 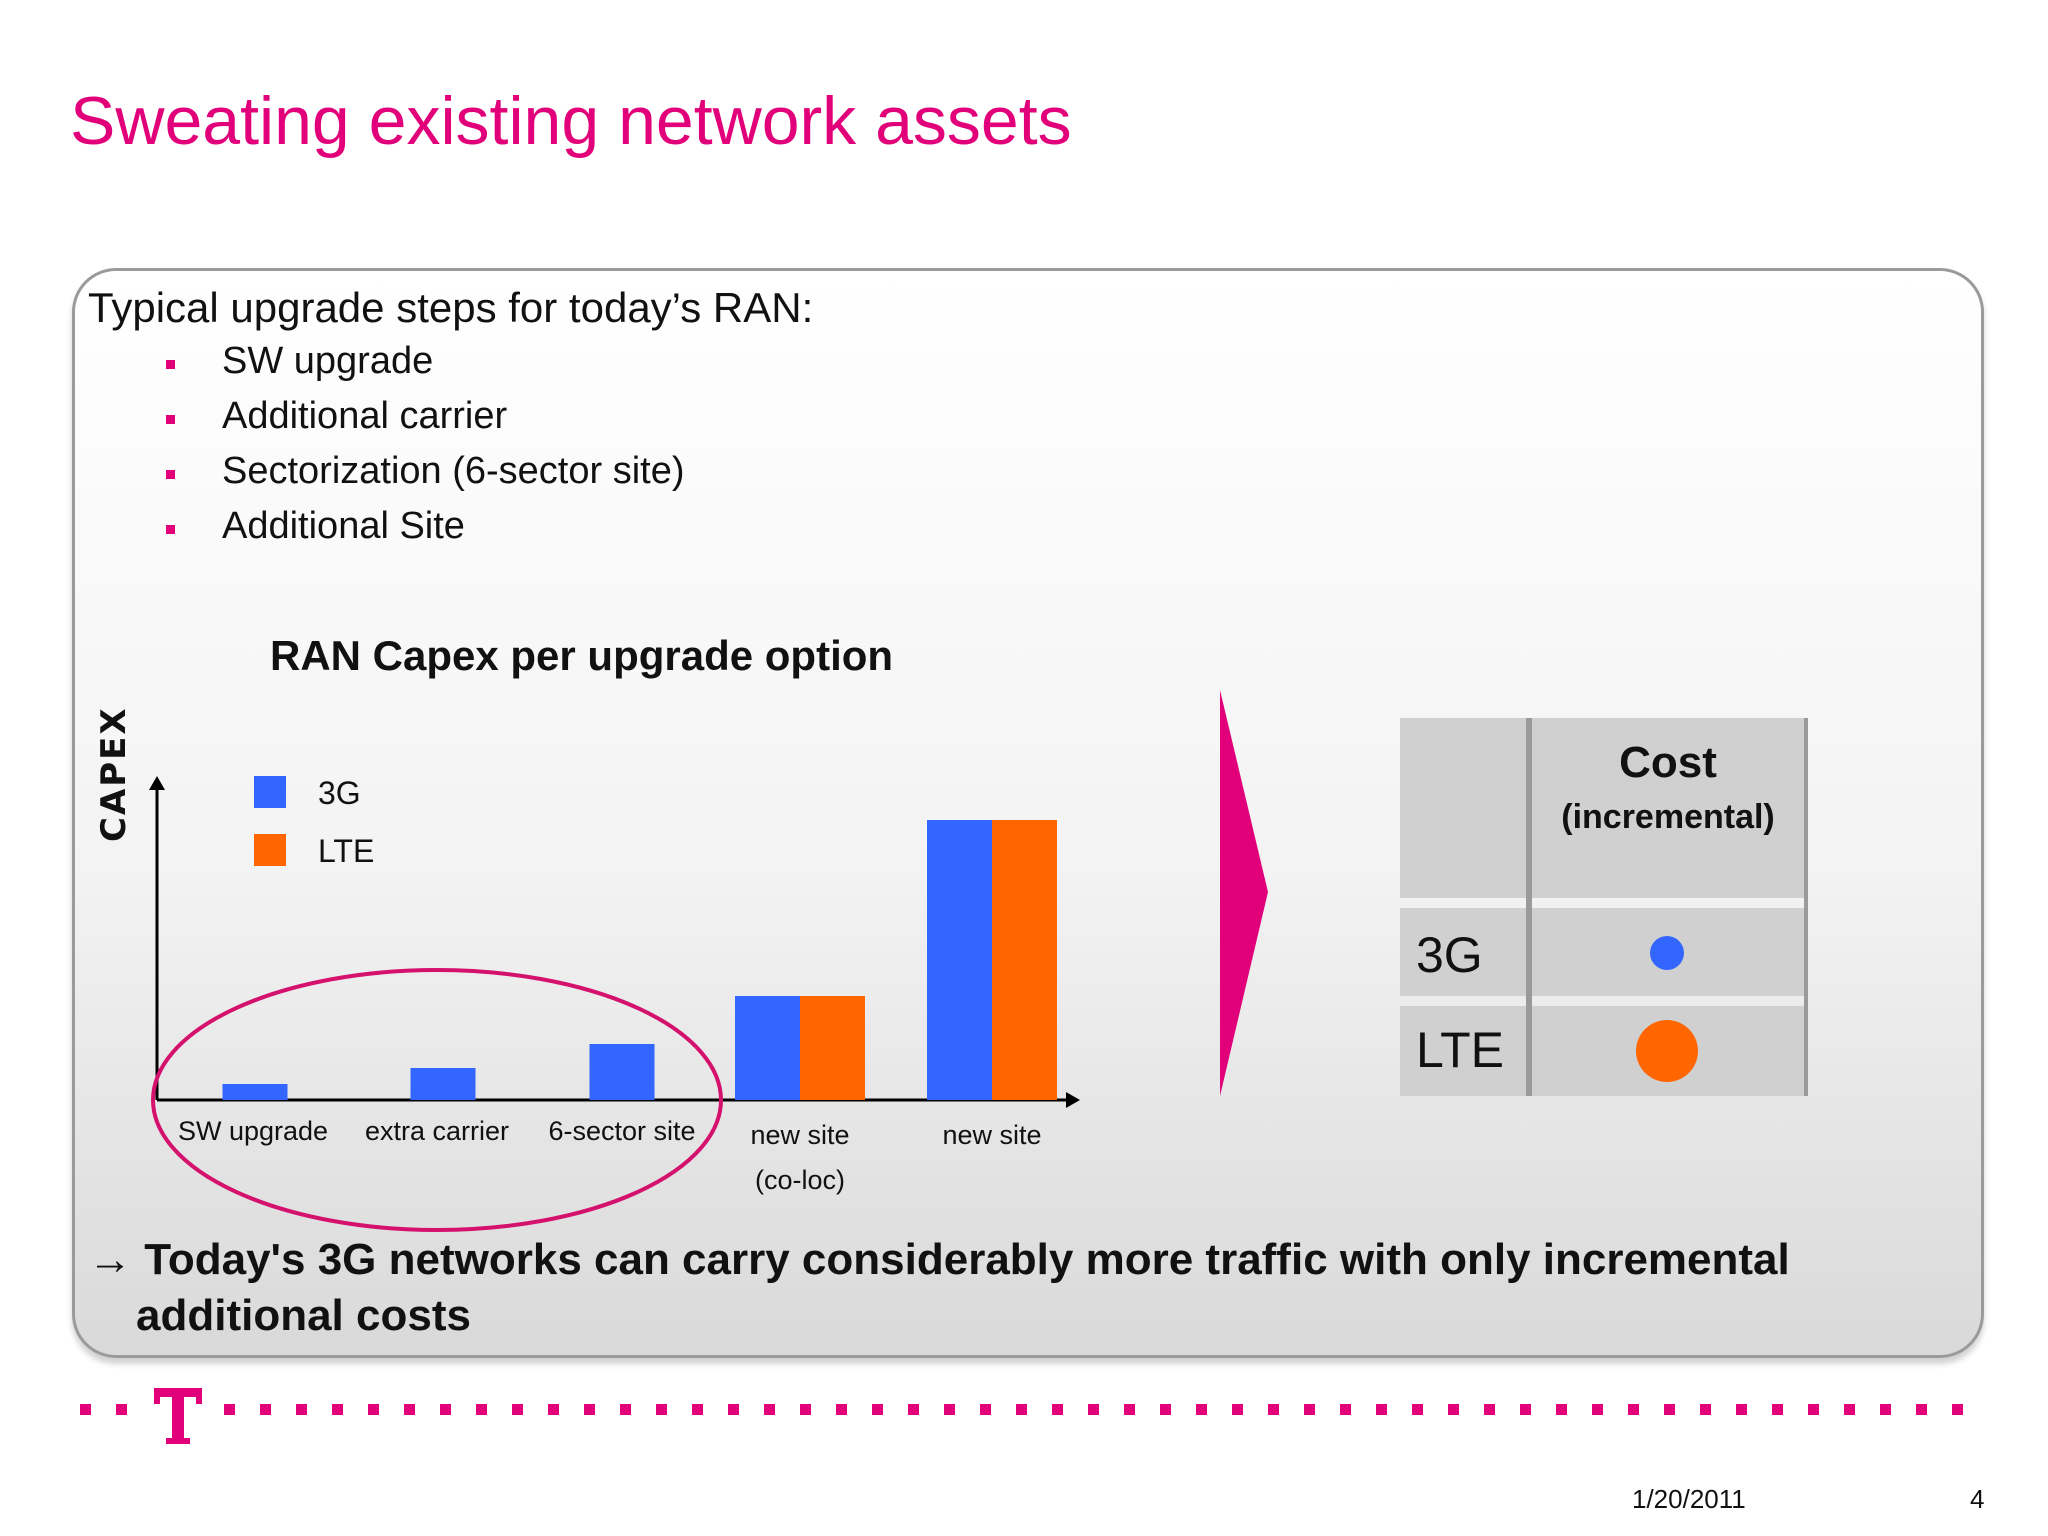 I want to click on cost-header-label: Cost, so click(x=1668, y=762).